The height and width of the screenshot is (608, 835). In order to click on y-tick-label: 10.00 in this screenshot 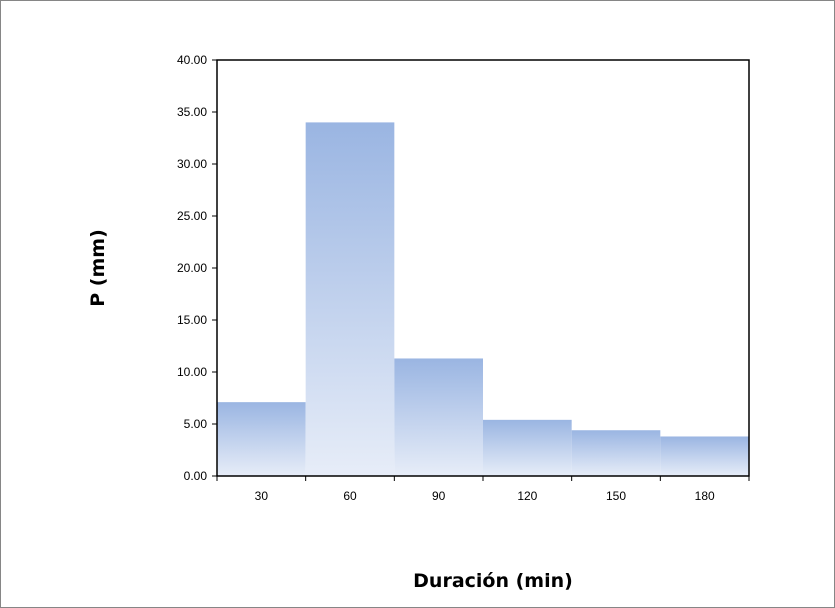, I will do `click(192, 372)`.